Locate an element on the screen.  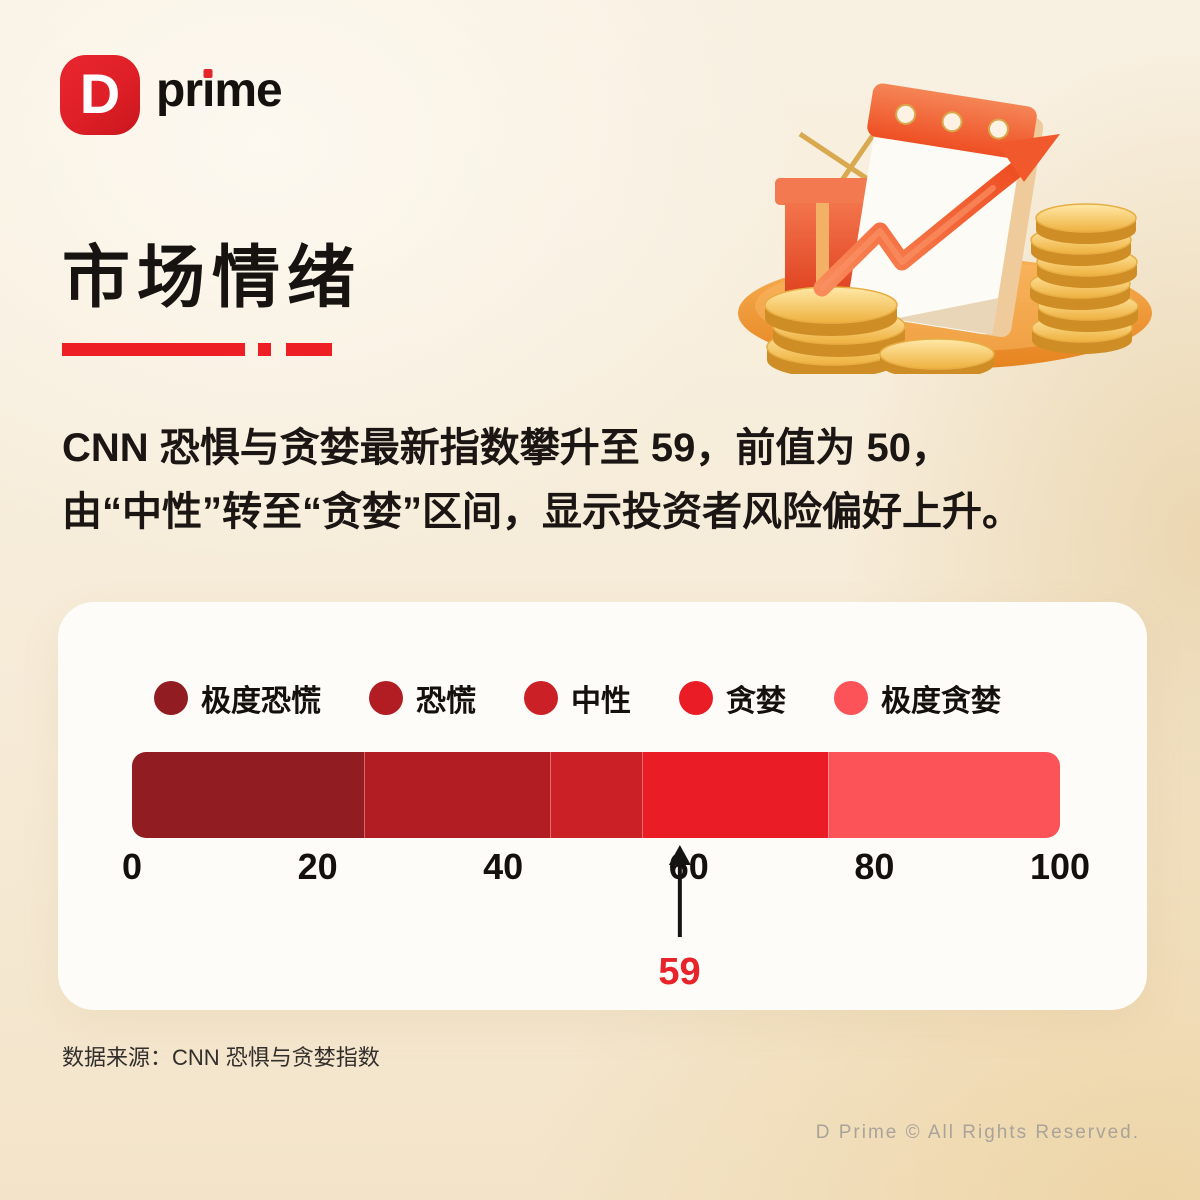
legend-item: 极度贪婪 is located at coordinates (917, 698).